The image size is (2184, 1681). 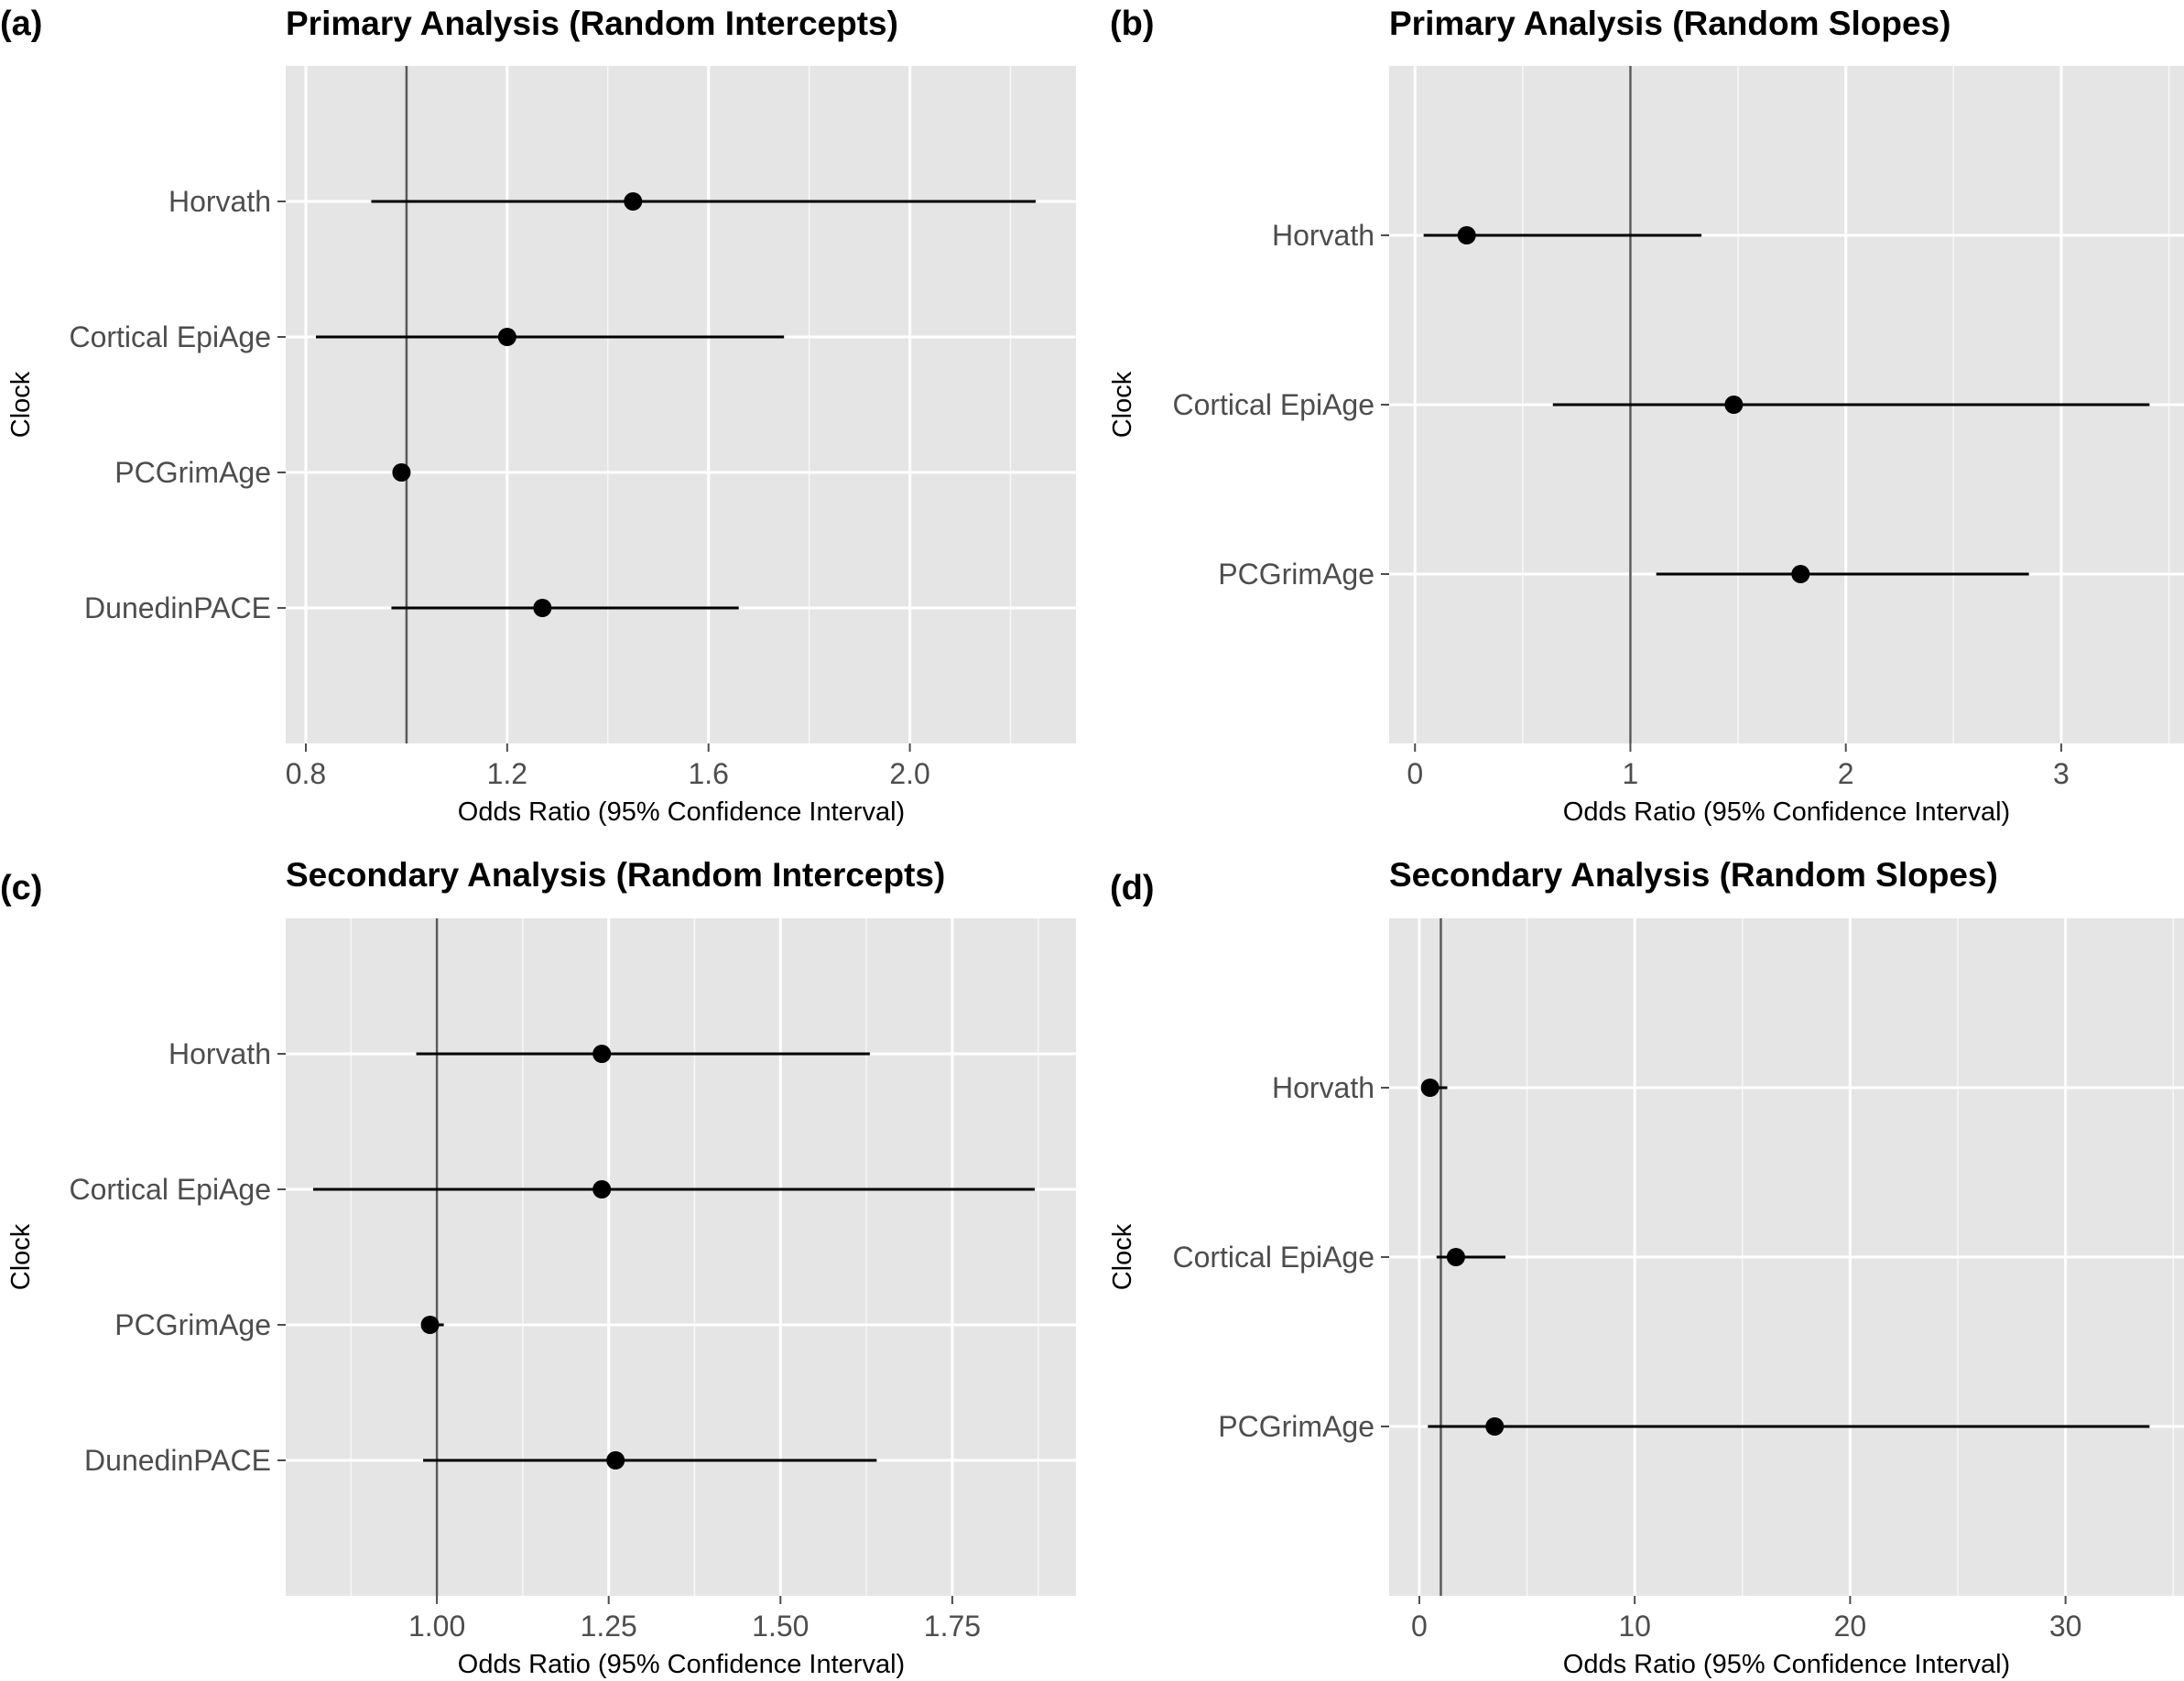 What do you see at coordinates (21, 24) in the screenshot?
I see `panel-label: (a)` at bounding box center [21, 24].